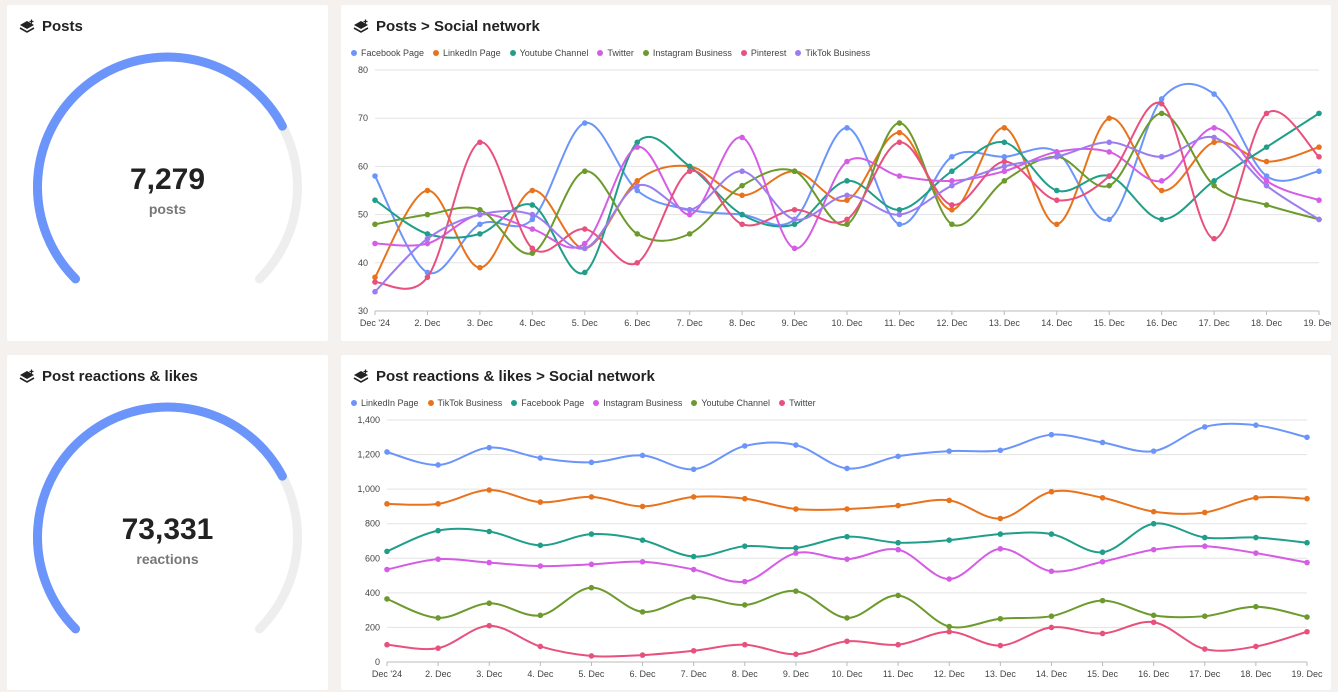 This screenshot has width=1338, height=692. What do you see at coordinates (368, 455) in the screenshot?
I see `y-tick-label: 1,200` at bounding box center [368, 455].